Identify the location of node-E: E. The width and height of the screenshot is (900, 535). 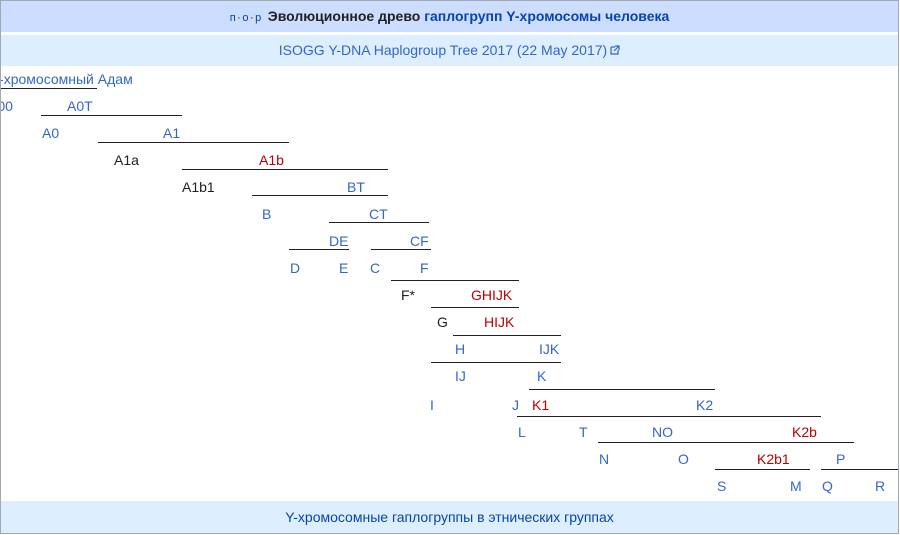
(344, 268).